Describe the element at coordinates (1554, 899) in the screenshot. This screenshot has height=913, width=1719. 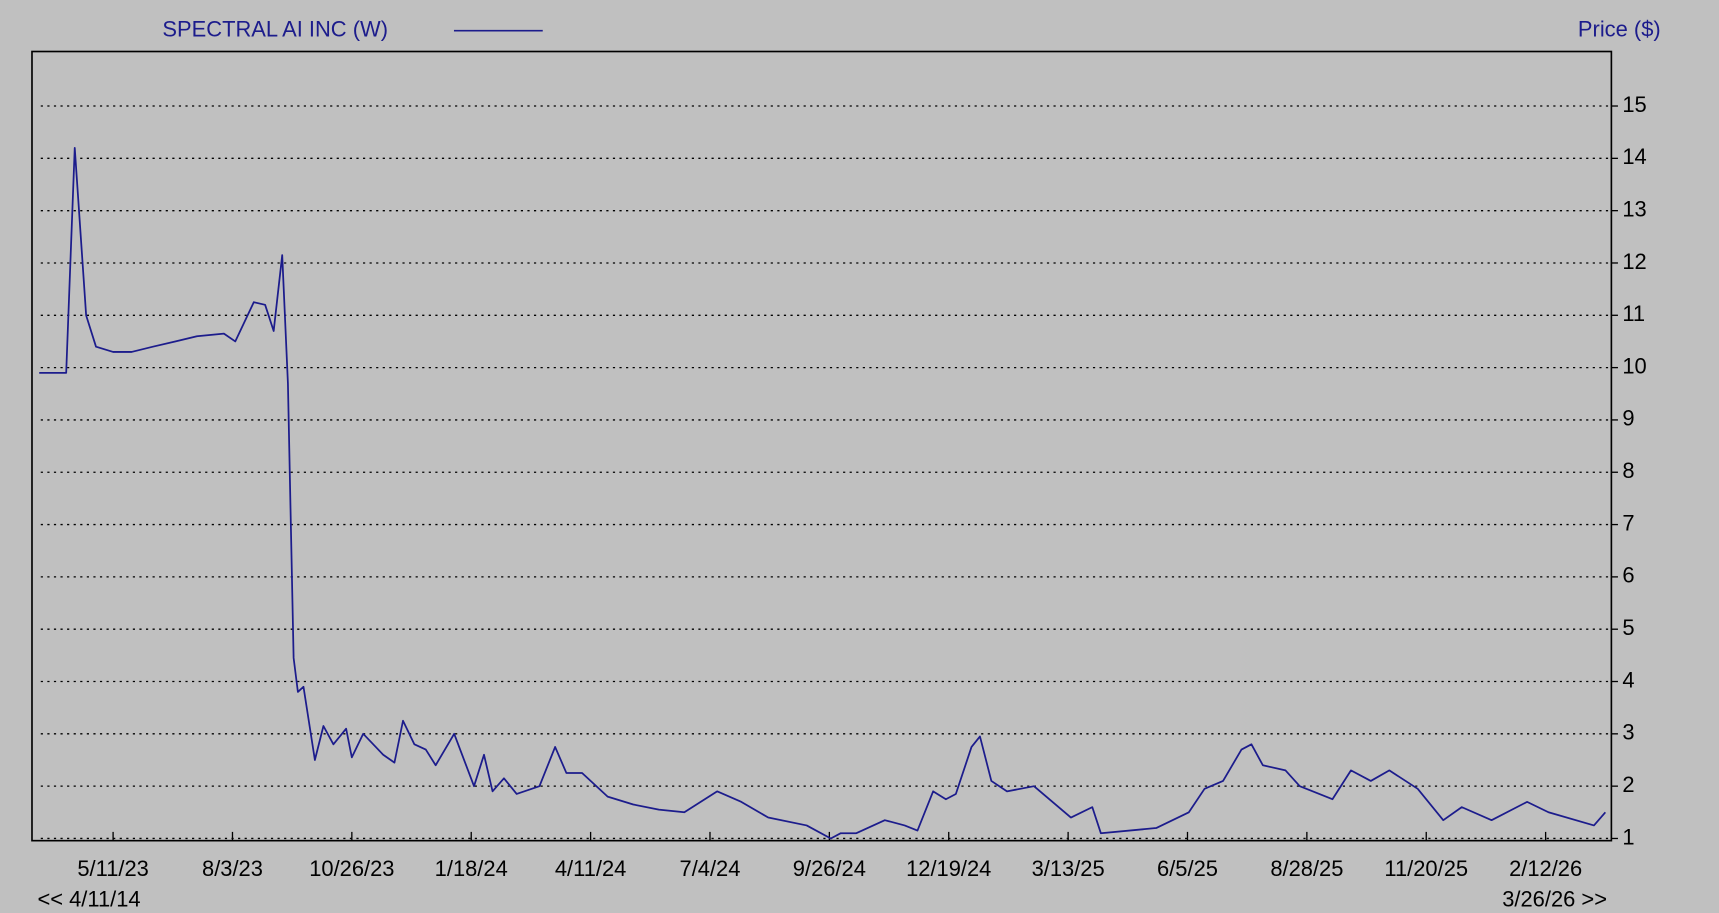
I see `nav-forward: 3/26/26 >>` at that location.